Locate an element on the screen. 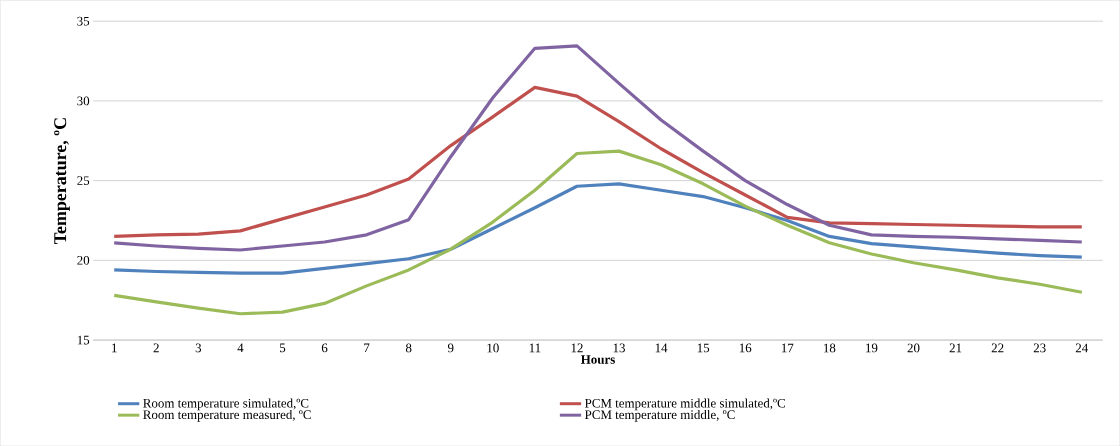 The height and width of the screenshot is (446, 1120). y-axis-title: Temperature, ºC is located at coordinates (62, 181).